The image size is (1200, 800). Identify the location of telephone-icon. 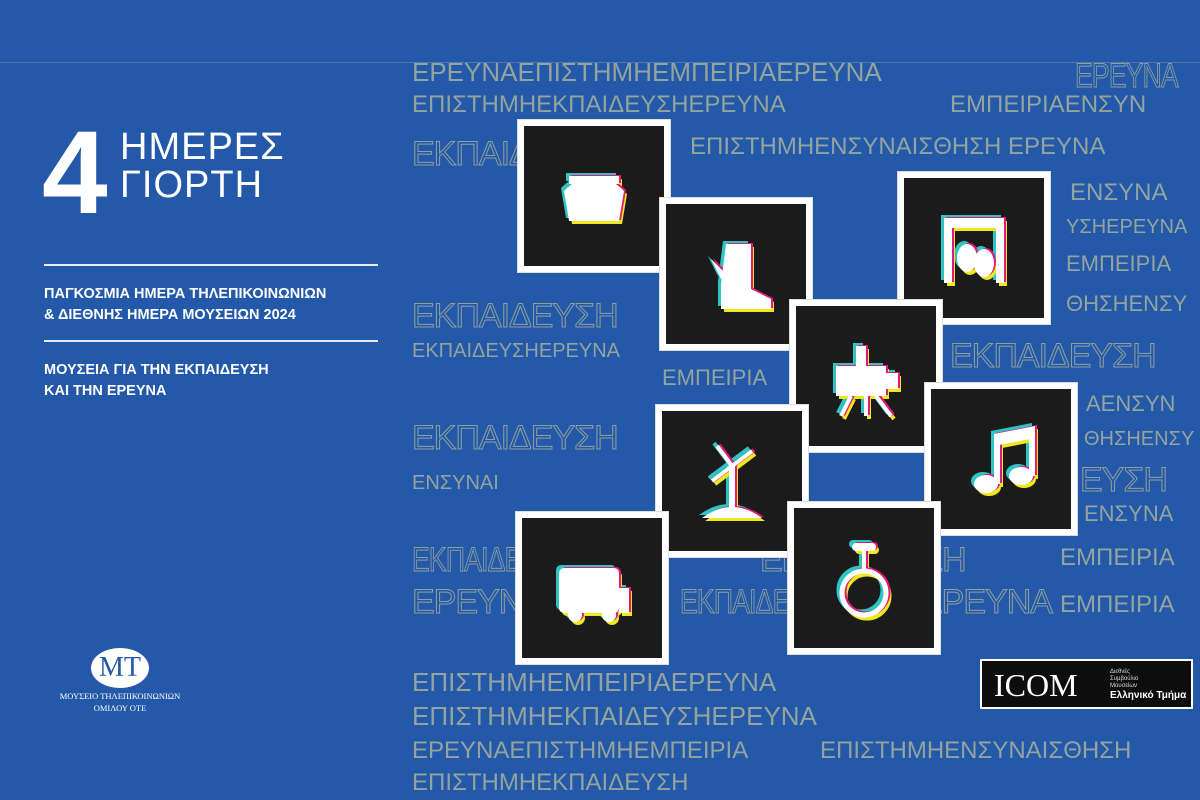
(594, 198).